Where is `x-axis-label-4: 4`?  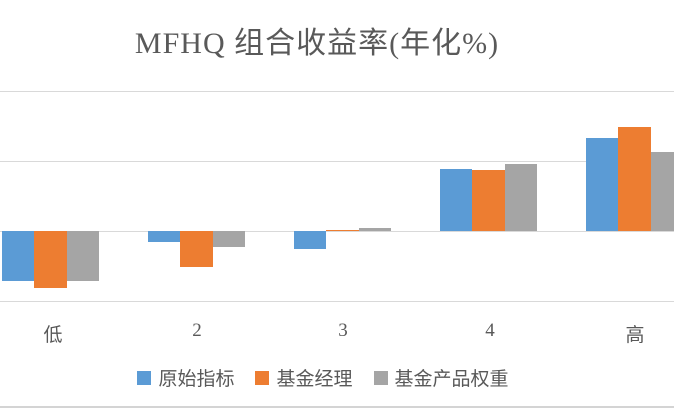 x-axis-label-4: 4 is located at coordinates (490, 330).